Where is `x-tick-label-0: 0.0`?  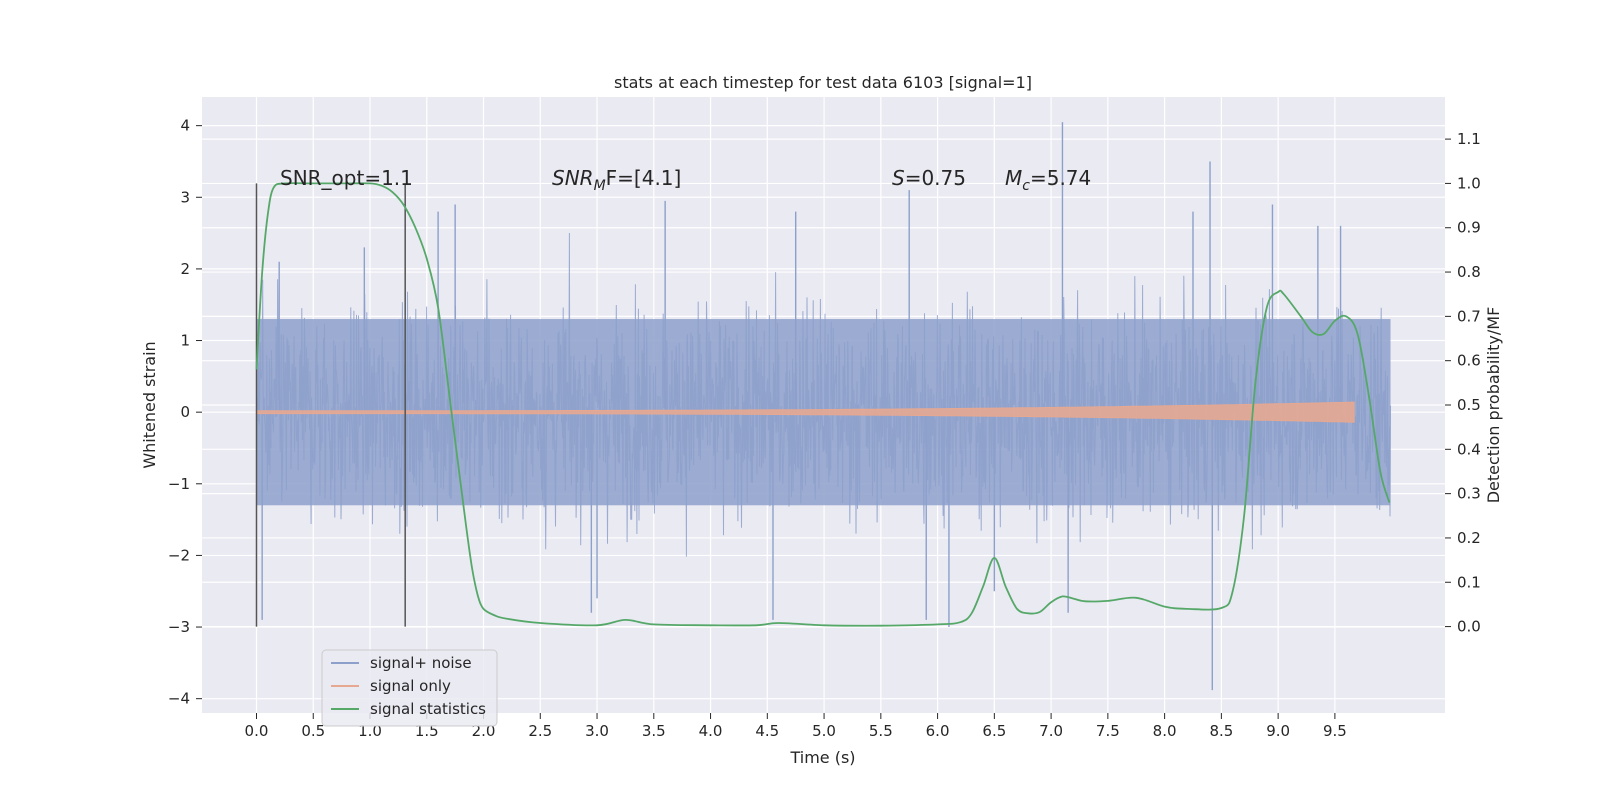 x-tick-label-0: 0.0 is located at coordinates (257, 731).